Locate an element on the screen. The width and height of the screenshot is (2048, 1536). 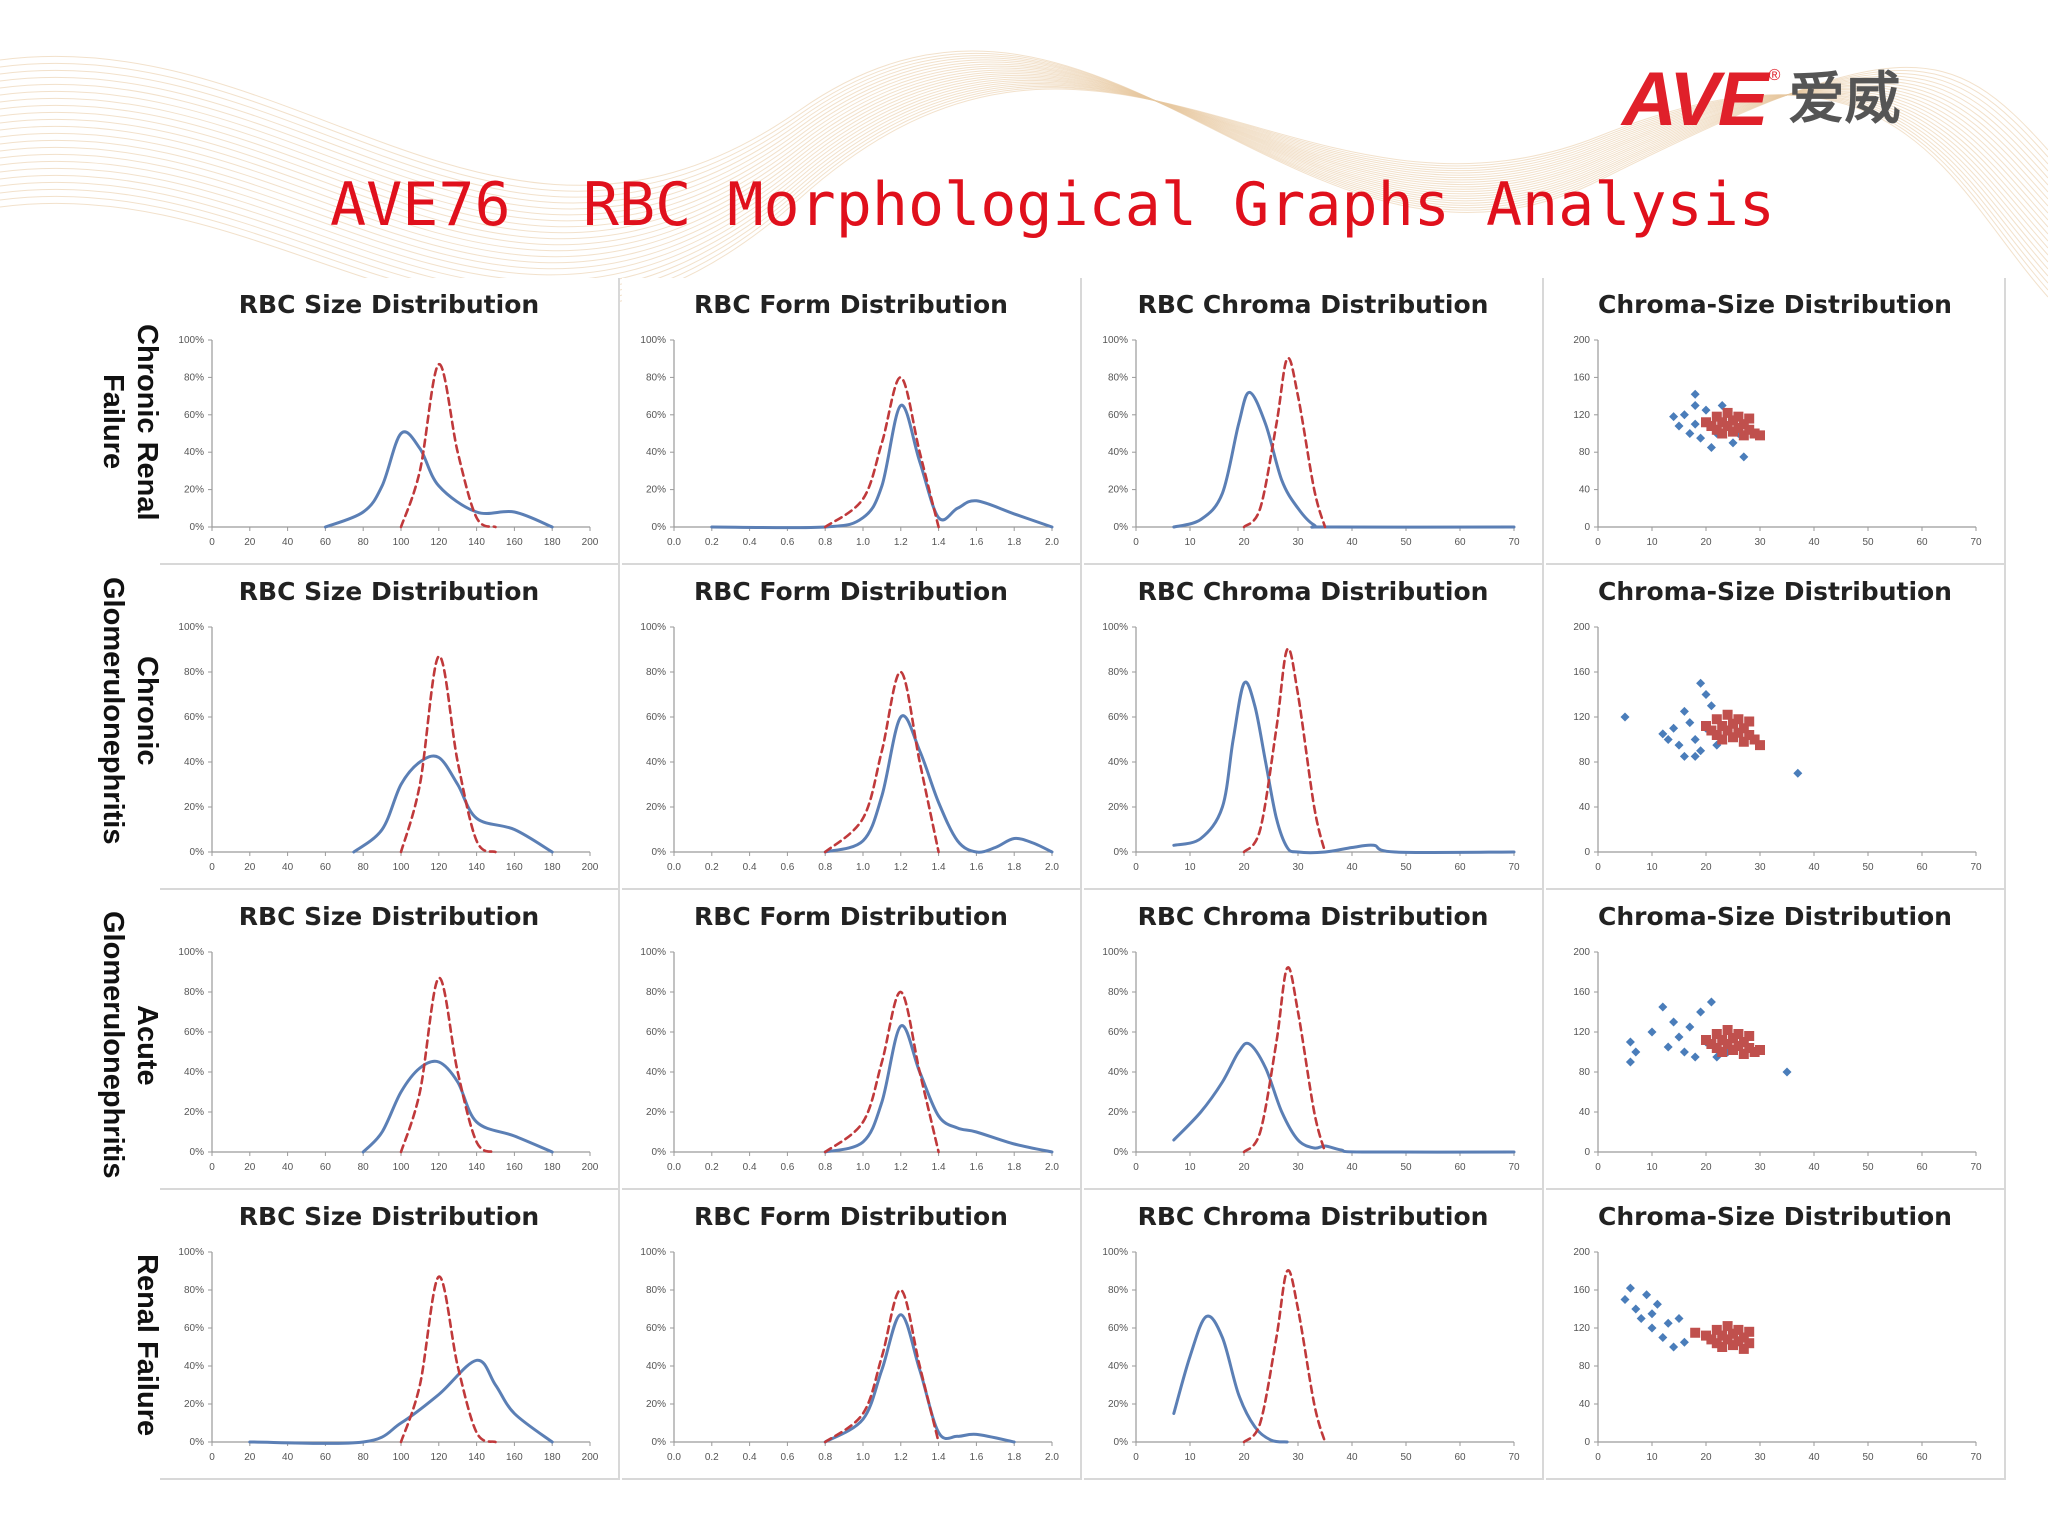
y-tick-label: 120 is located at coordinates (1581, 717).